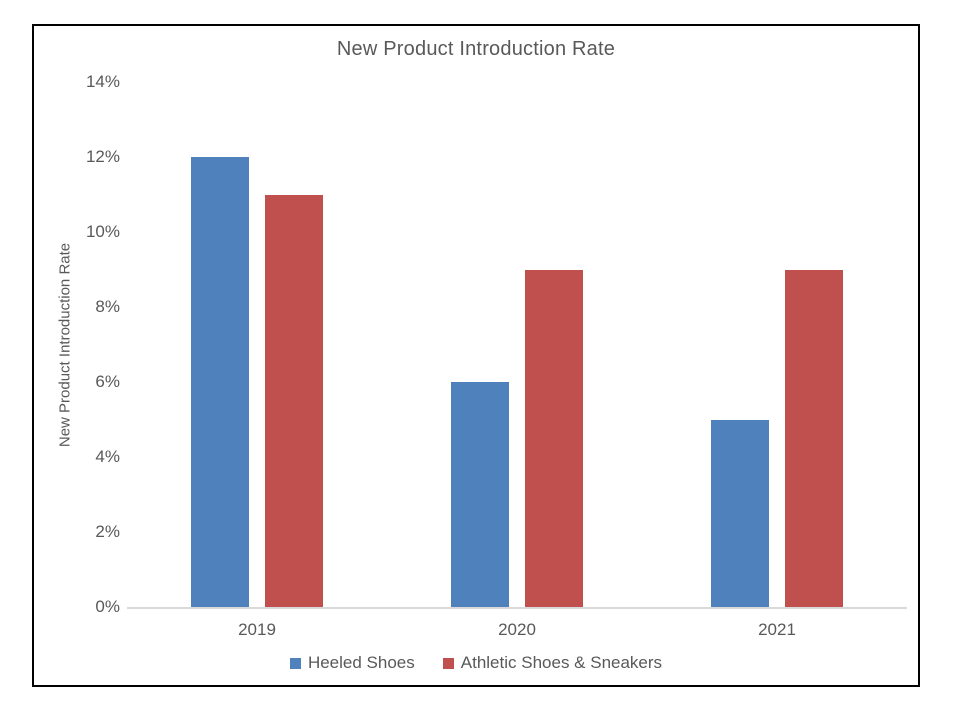 The height and width of the screenshot is (720, 960). I want to click on bar-heeled-shoes-2021, so click(740, 513).